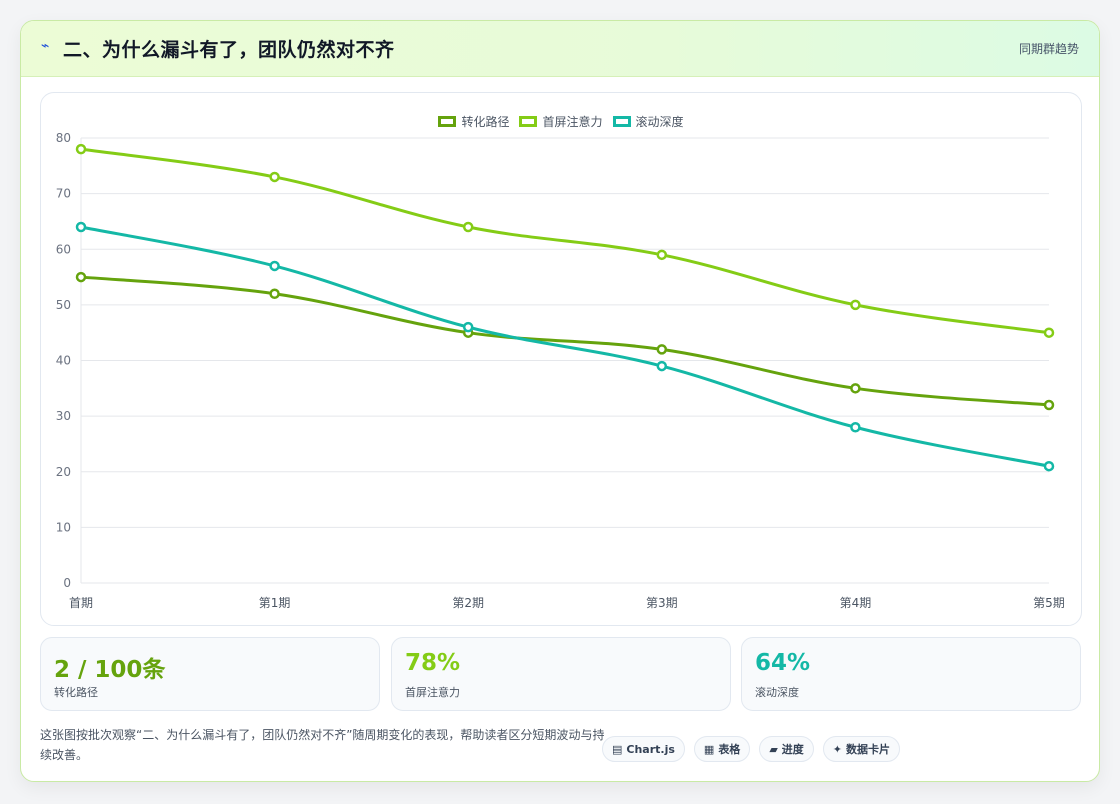  I want to click on chart-legend: 转化路径 首屏注意力 滚动深度, so click(561, 121).